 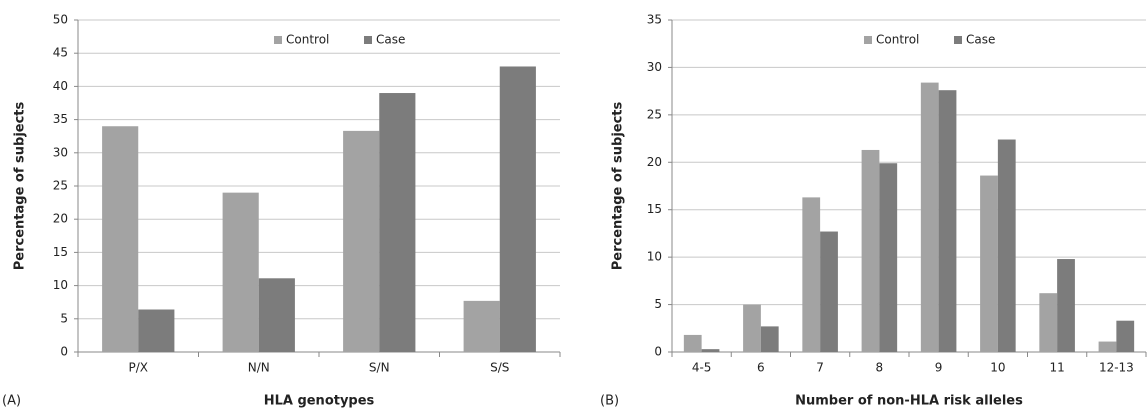 What do you see at coordinates (880, 368) in the screenshot?
I see `x-tick-label: 8` at bounding box center [880, 368].